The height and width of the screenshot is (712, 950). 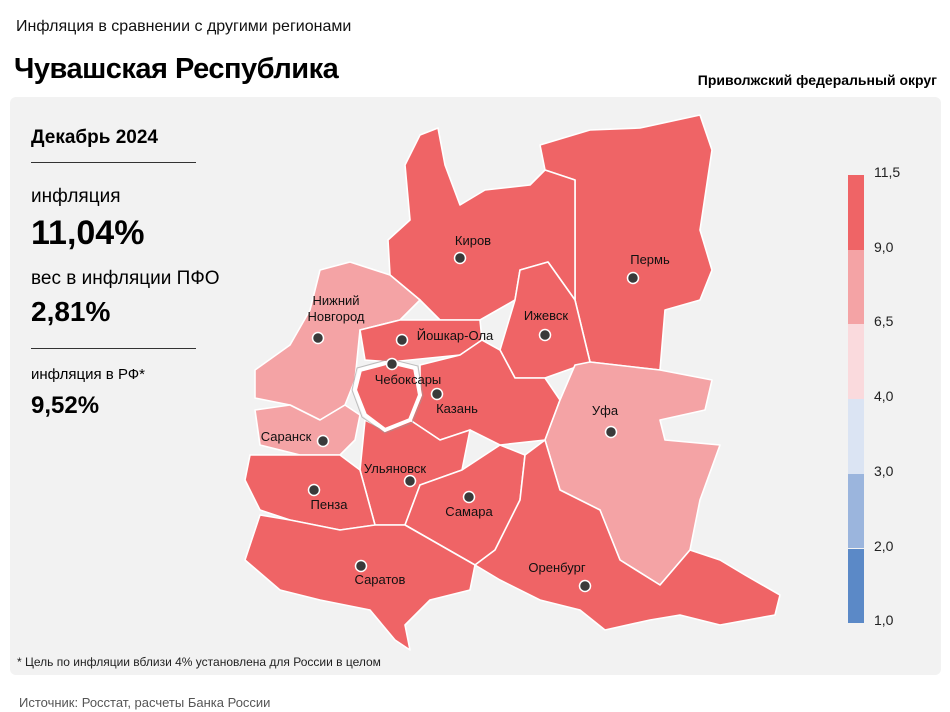 What do you see at coordinates (648, 268) in the screenshot?
I see `city-marker: Пермь` at bounding box center [648, 268].